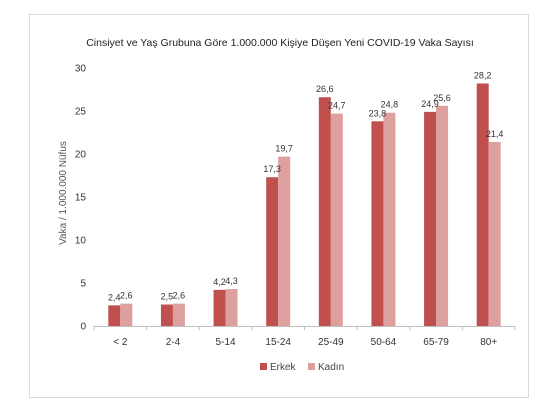  Describe the element at coordinates (114, 297) in the screenshot. I see `data-label: 2,4` at that location.